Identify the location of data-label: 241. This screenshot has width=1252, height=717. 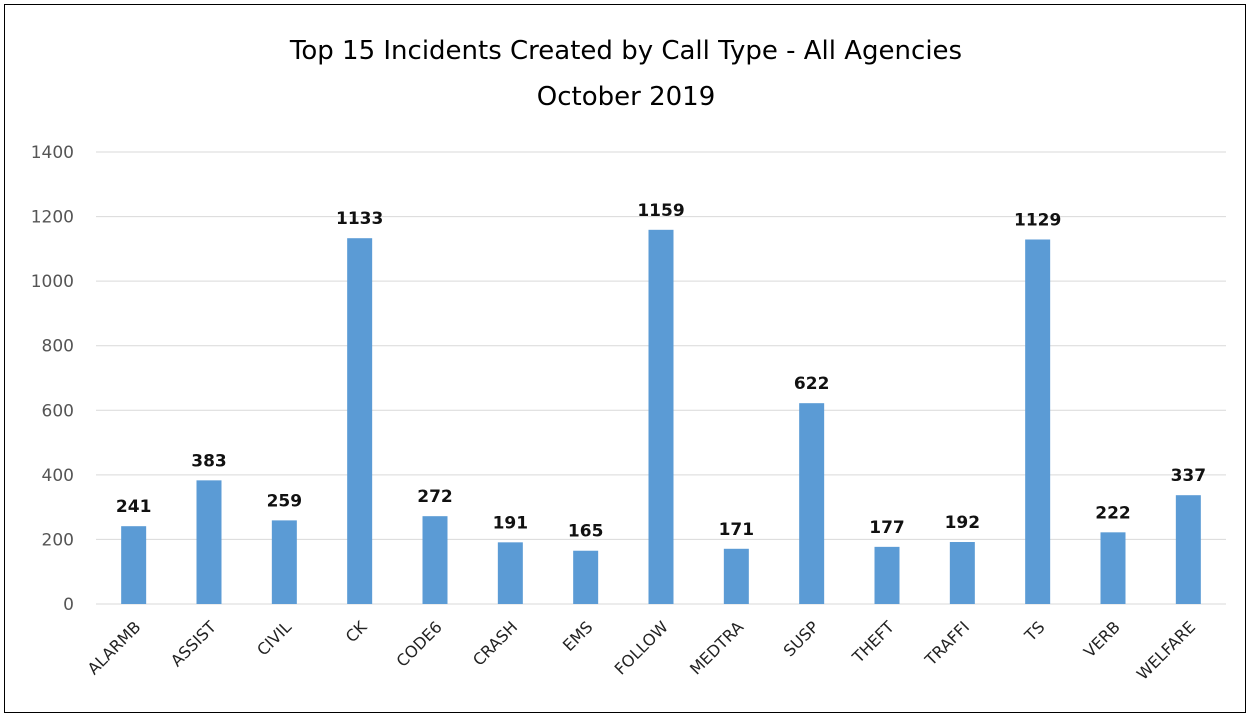
(134, 507).